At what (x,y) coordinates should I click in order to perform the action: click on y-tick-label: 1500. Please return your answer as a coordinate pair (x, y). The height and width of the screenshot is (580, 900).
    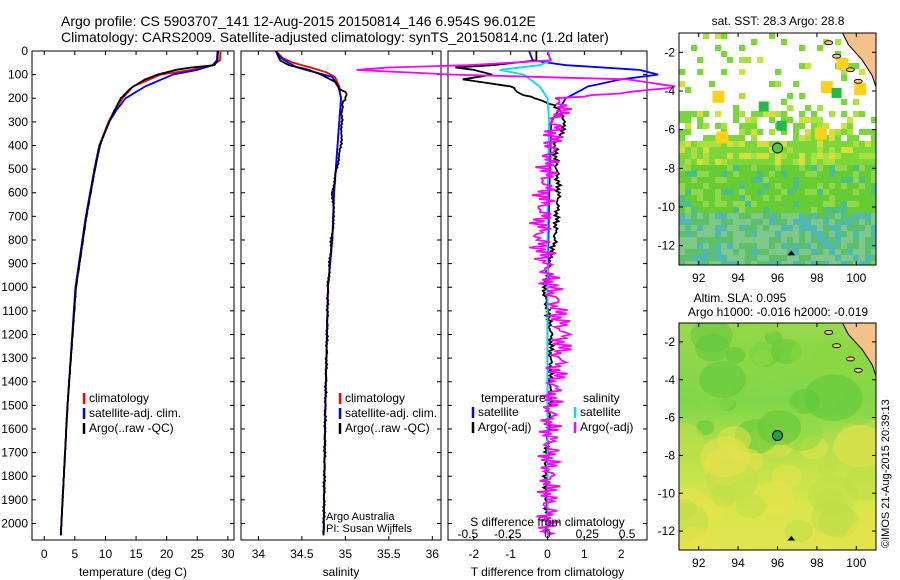
    Looking at the image, I should click on (14, 405).